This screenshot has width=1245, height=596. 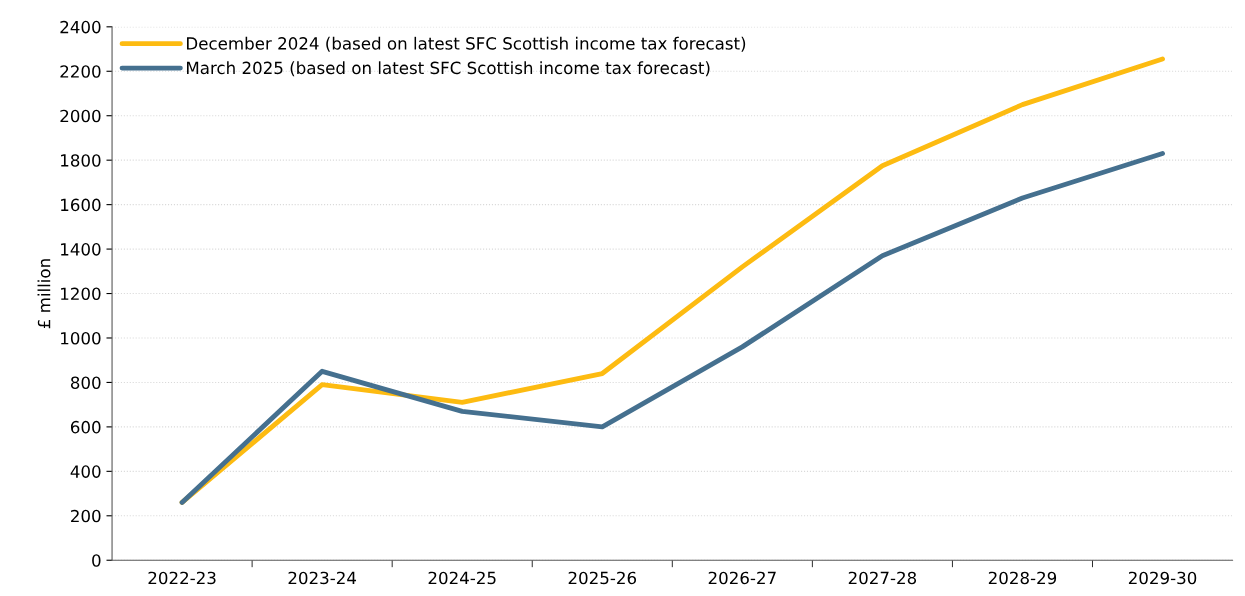 I want to click on y-tick-label: 2400, so click(x=80, y=27).